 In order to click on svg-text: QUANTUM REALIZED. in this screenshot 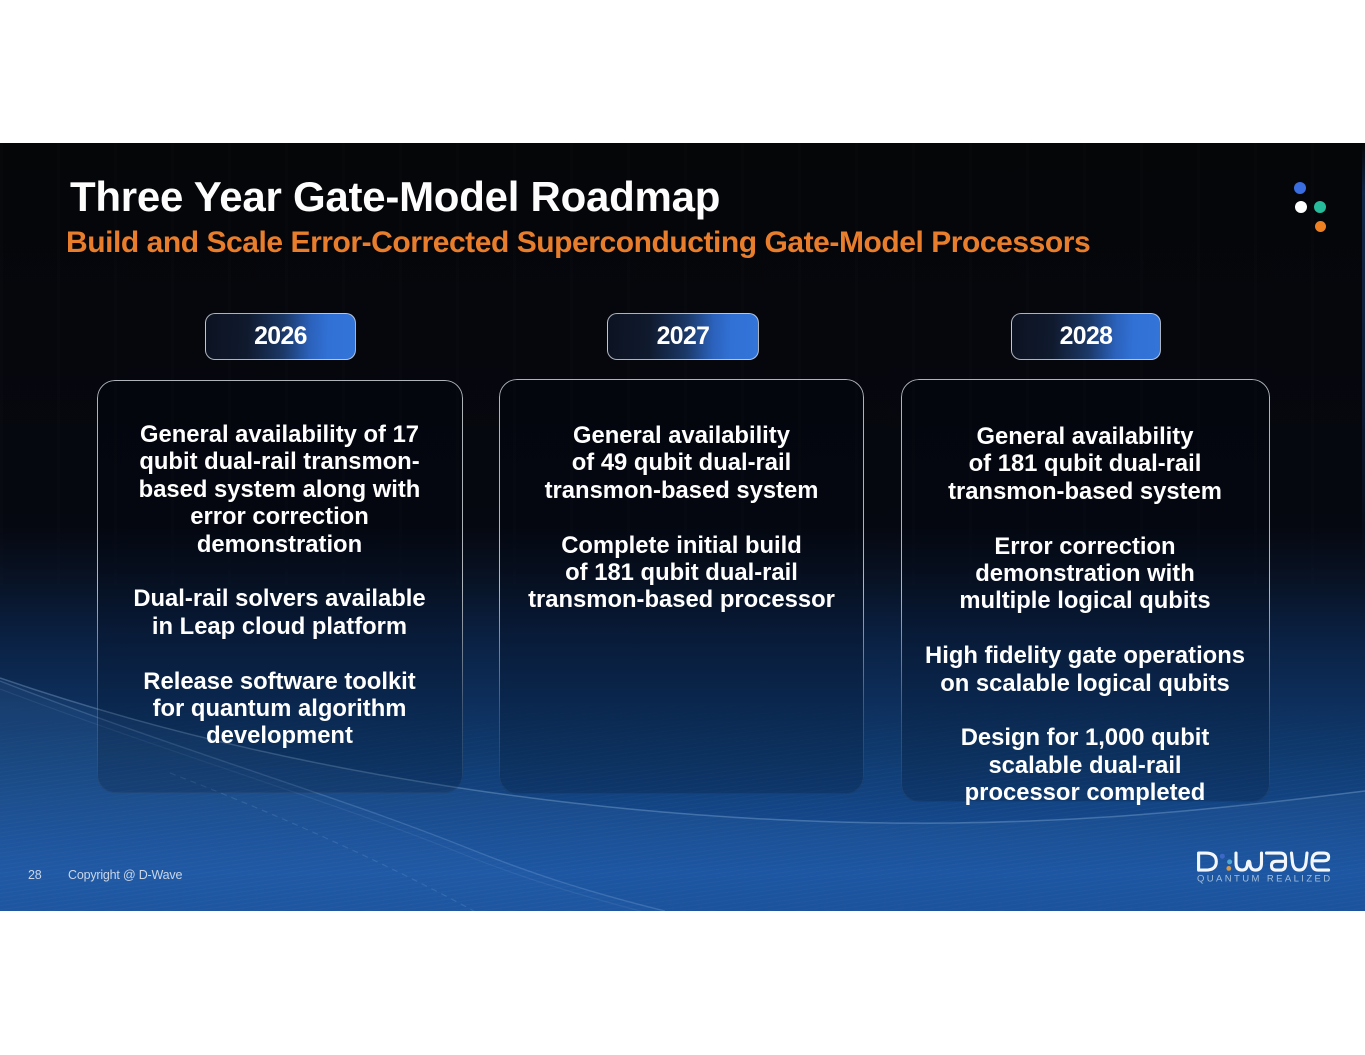, I will do `click(1264, 879)`.